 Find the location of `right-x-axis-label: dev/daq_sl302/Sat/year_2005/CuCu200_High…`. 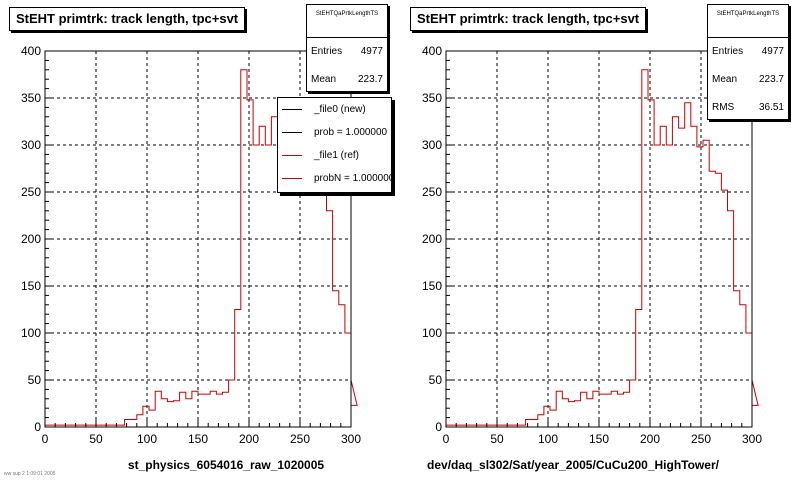

right-x-axis-label: dev/daq_sl302/Sat/year_2005/CuCu200_High… is located at coordinates (573, 465).